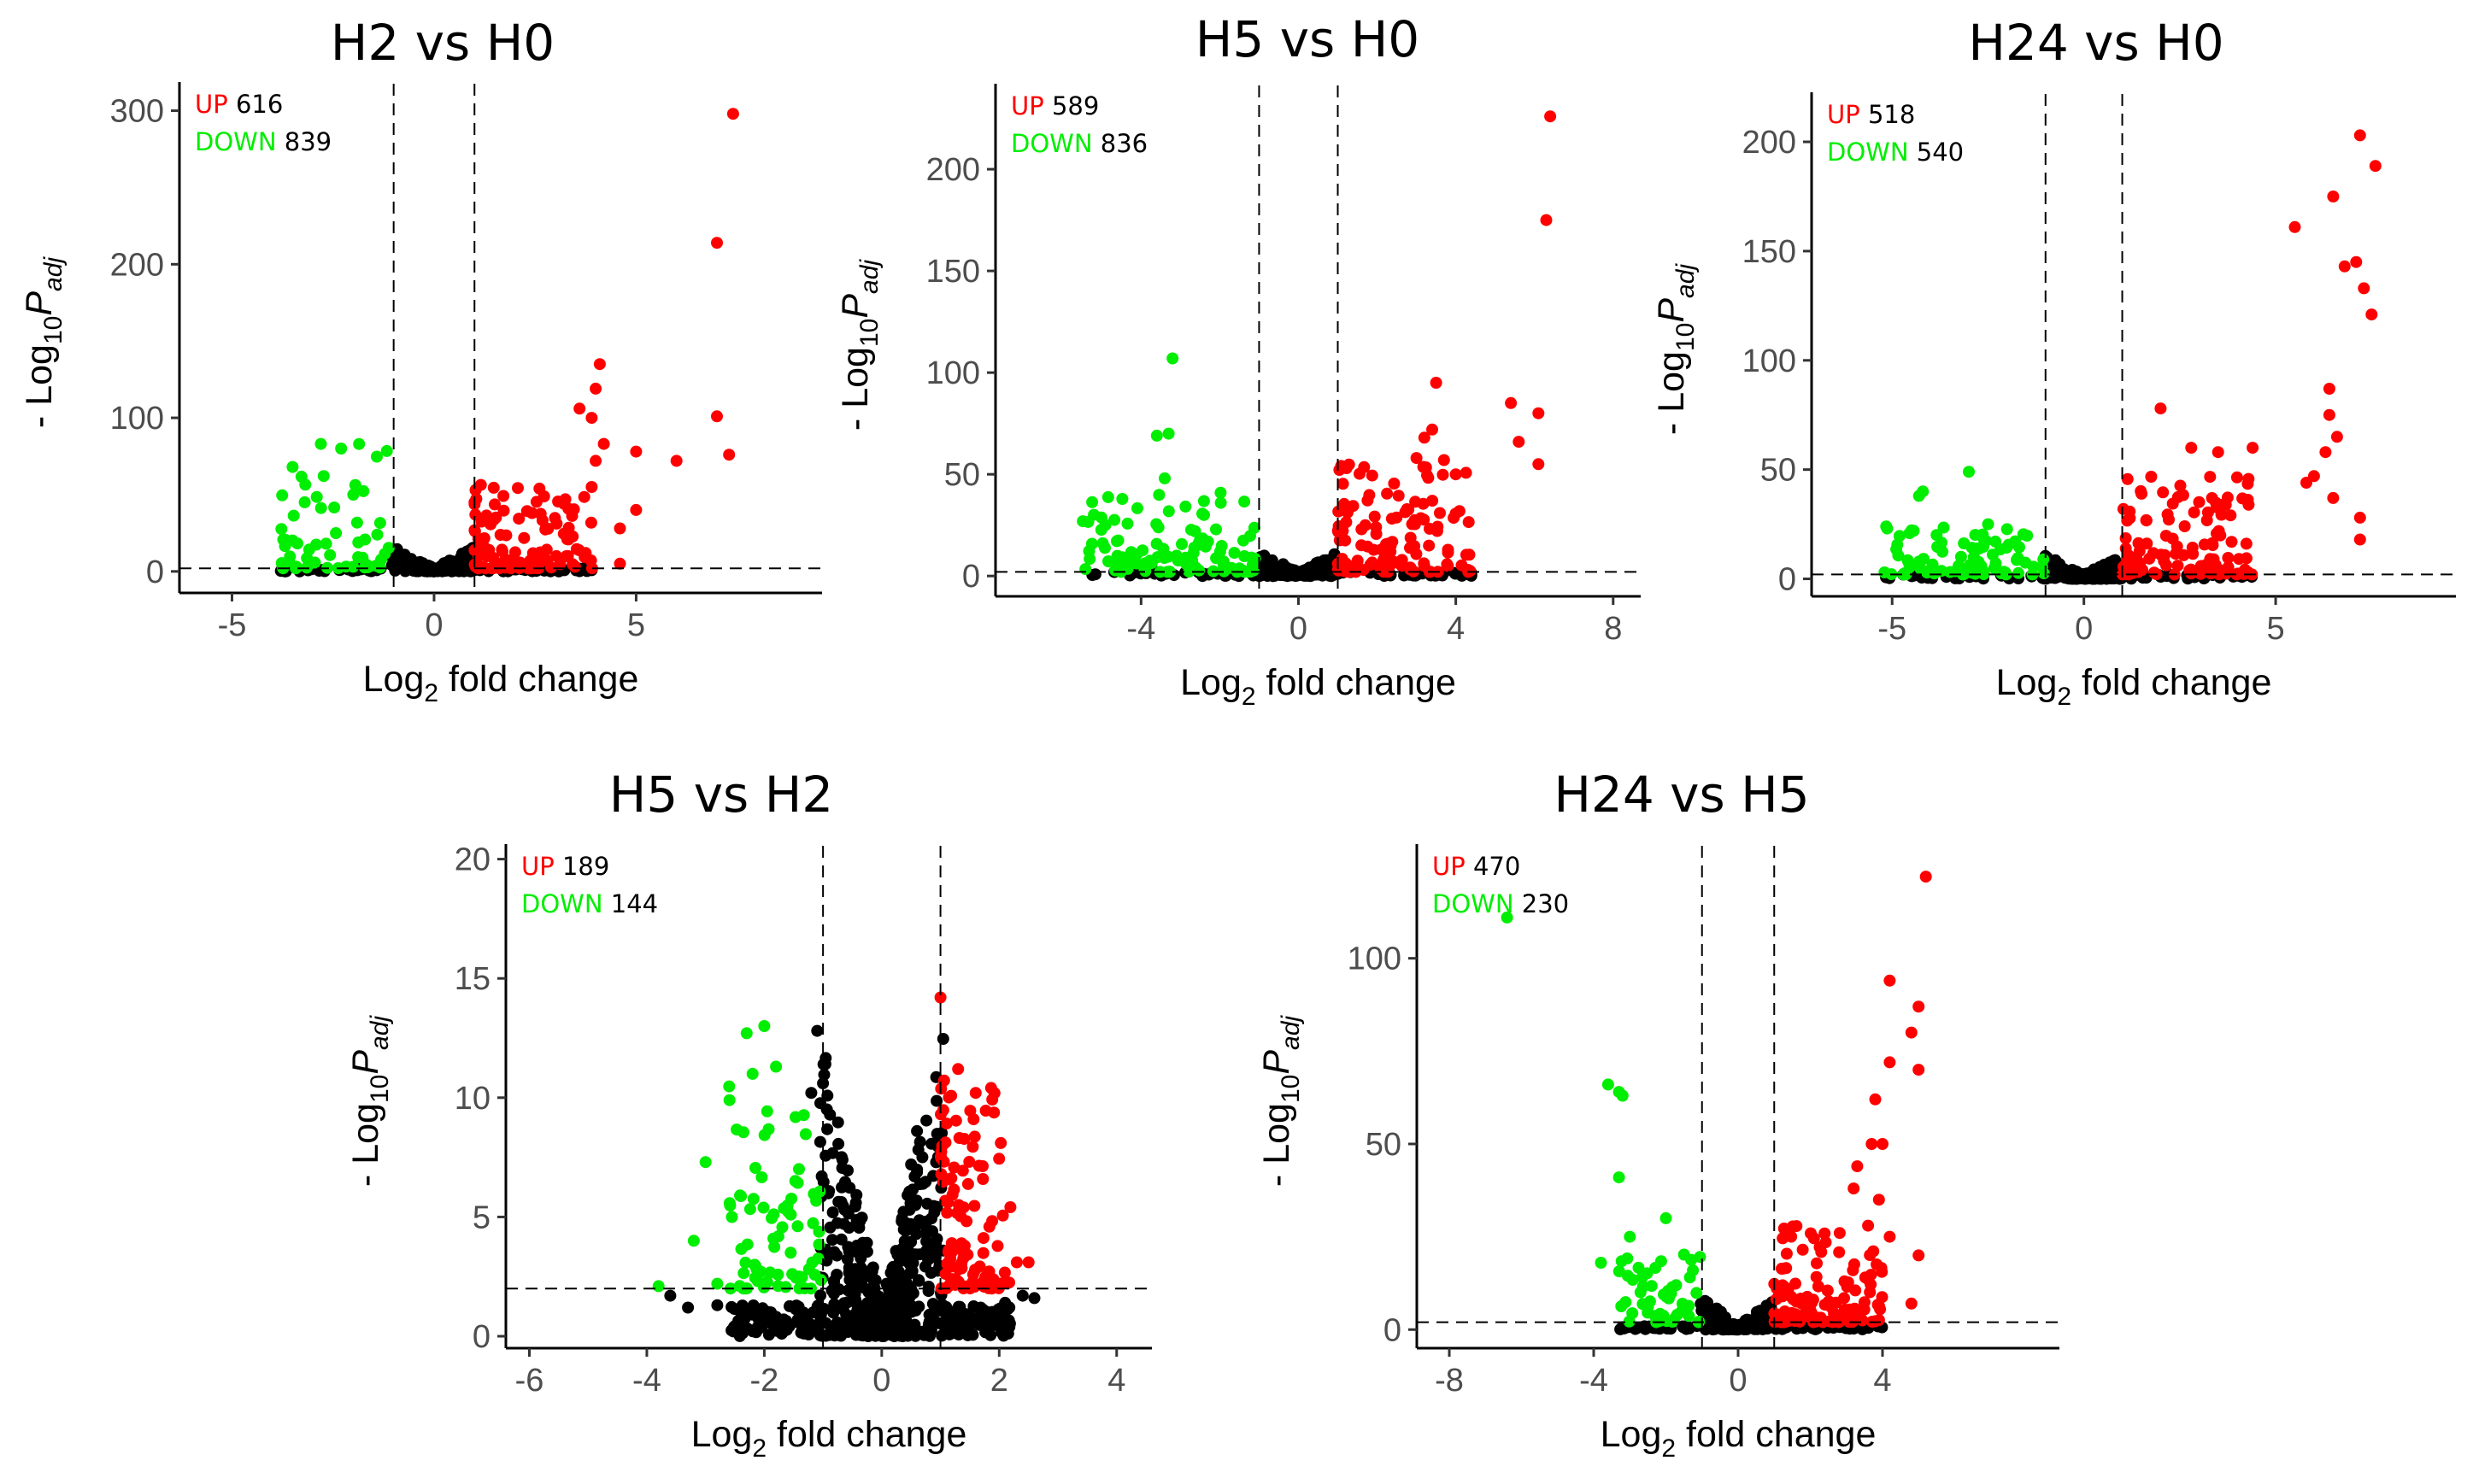 The width and height of the screenshot is (2473, 1484). Describe the element at coordinates (1307, 39) in the screenshot. I see `panel-title: H5 vs H0` at that location.